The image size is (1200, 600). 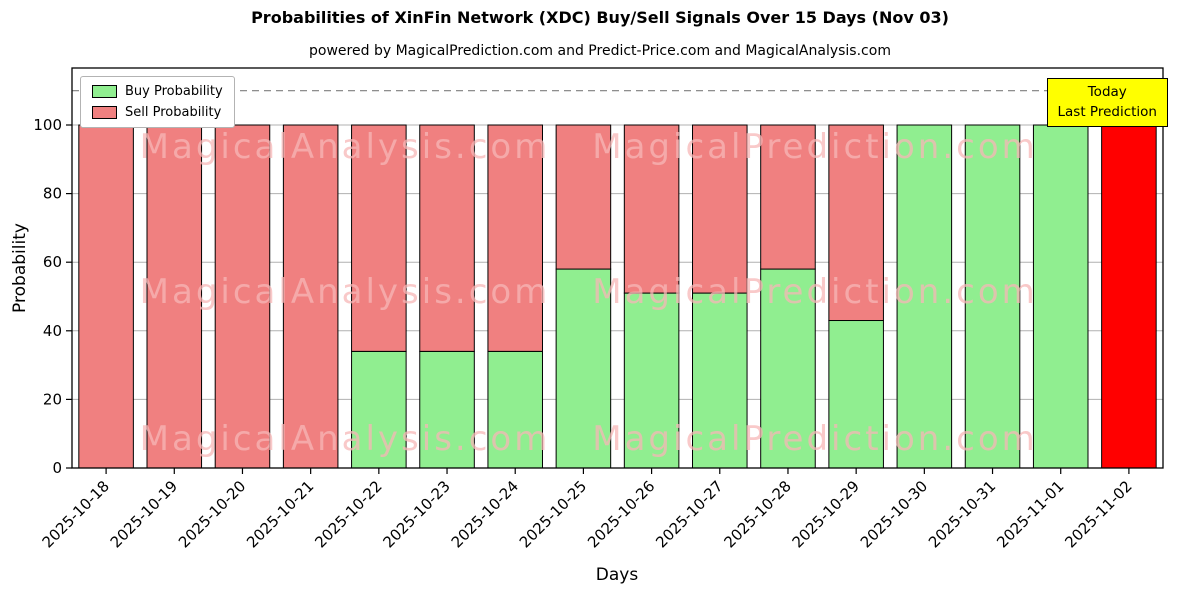 I want to click on y-tick-label: 100, so click(x=47, y=125).